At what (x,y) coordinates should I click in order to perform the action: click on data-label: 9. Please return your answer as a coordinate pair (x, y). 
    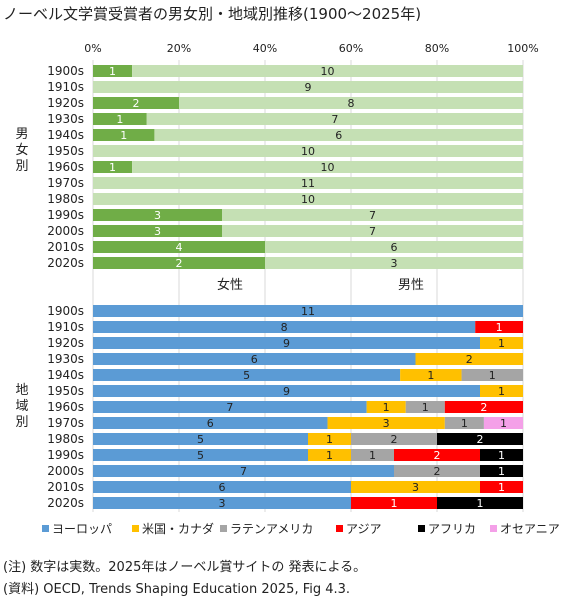
    Looking at the image, I should click on (308, 87).